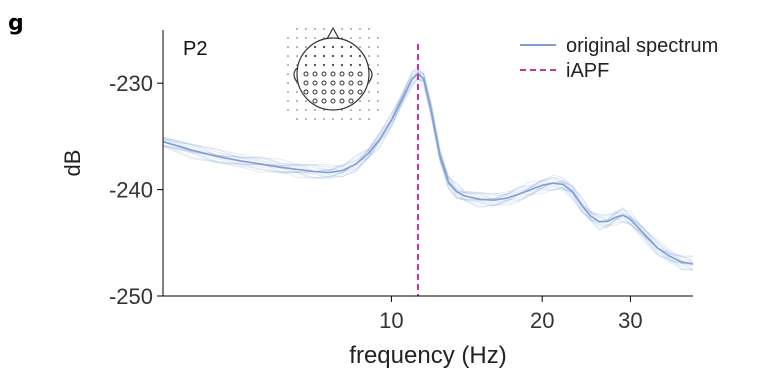  What do you see at coordinates (131, 190) in the screenshot?
I see `y-tick-label: -240` at bounding box center [131, 190].